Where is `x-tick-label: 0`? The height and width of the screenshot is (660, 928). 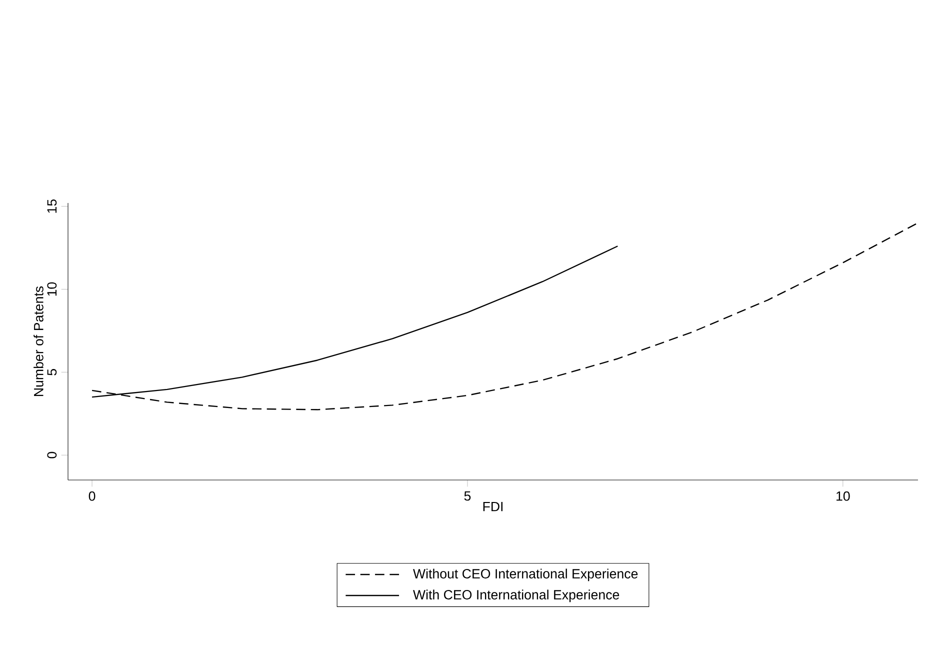
x-tick-label: 0 is located at coordinates (92, 496).